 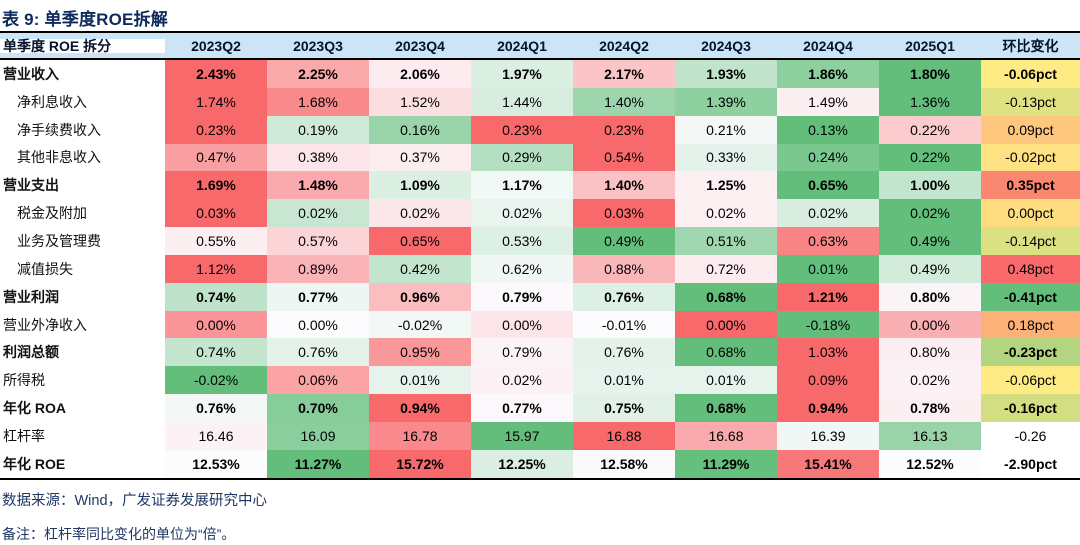 What do you see at coordinates (420, 101) in the screenshot?
I see `value-cell: 1.52%` at bounding box center [420, 101].